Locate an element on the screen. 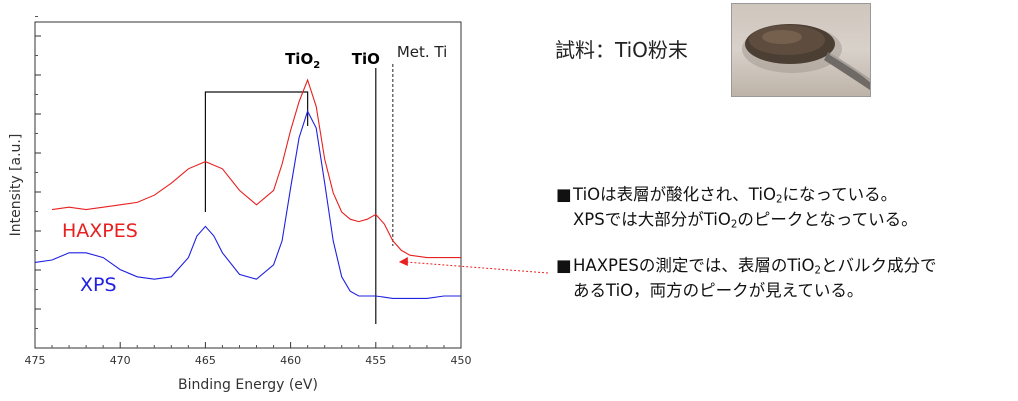 The width and height of the screenshot is (1018, 401). series-label: HAXPES is located at coordinates (100, 231).